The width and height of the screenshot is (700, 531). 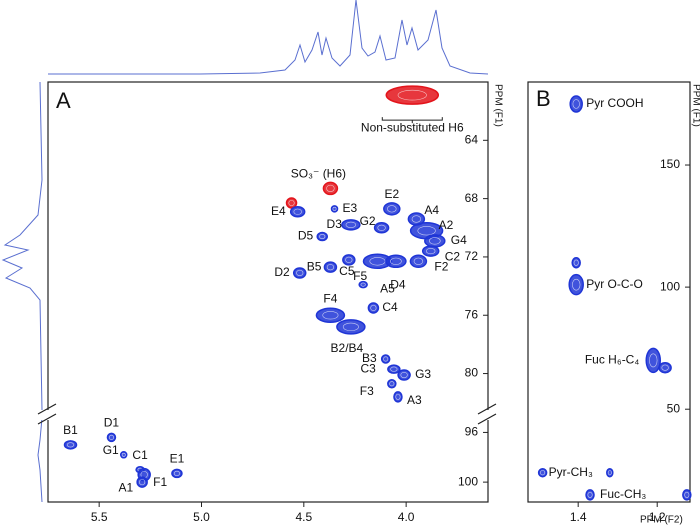 What do you see at coordinates (670, 164) in the screenshot?
I see `y-tick-label: 150` at bounding box center [670, 164].